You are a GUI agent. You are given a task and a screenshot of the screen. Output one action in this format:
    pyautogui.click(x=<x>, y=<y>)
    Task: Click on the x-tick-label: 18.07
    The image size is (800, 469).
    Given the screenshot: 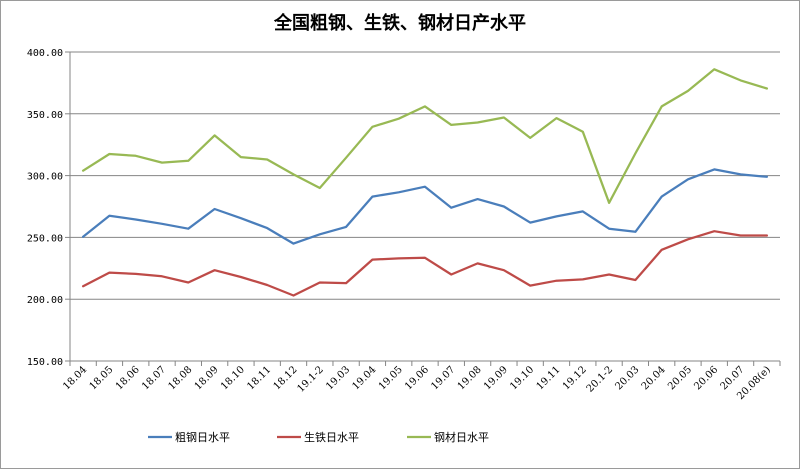 What is the action you would take?
    pyautogui.click(x=154, y=378)
    